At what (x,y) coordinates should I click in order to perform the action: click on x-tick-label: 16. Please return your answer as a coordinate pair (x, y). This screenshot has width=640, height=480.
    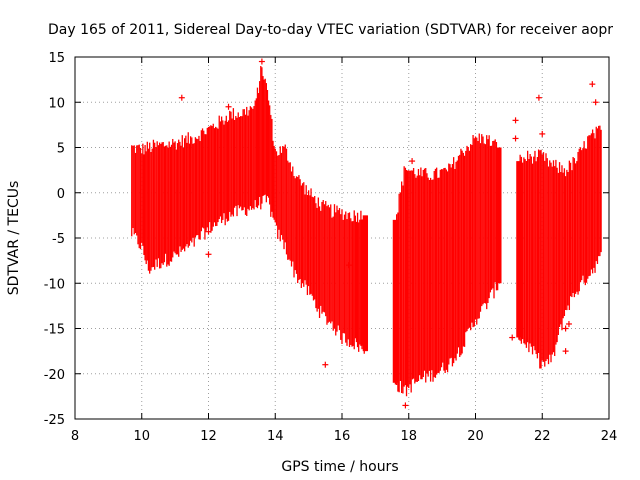
    Looking at the image, I should click on (342, 436).